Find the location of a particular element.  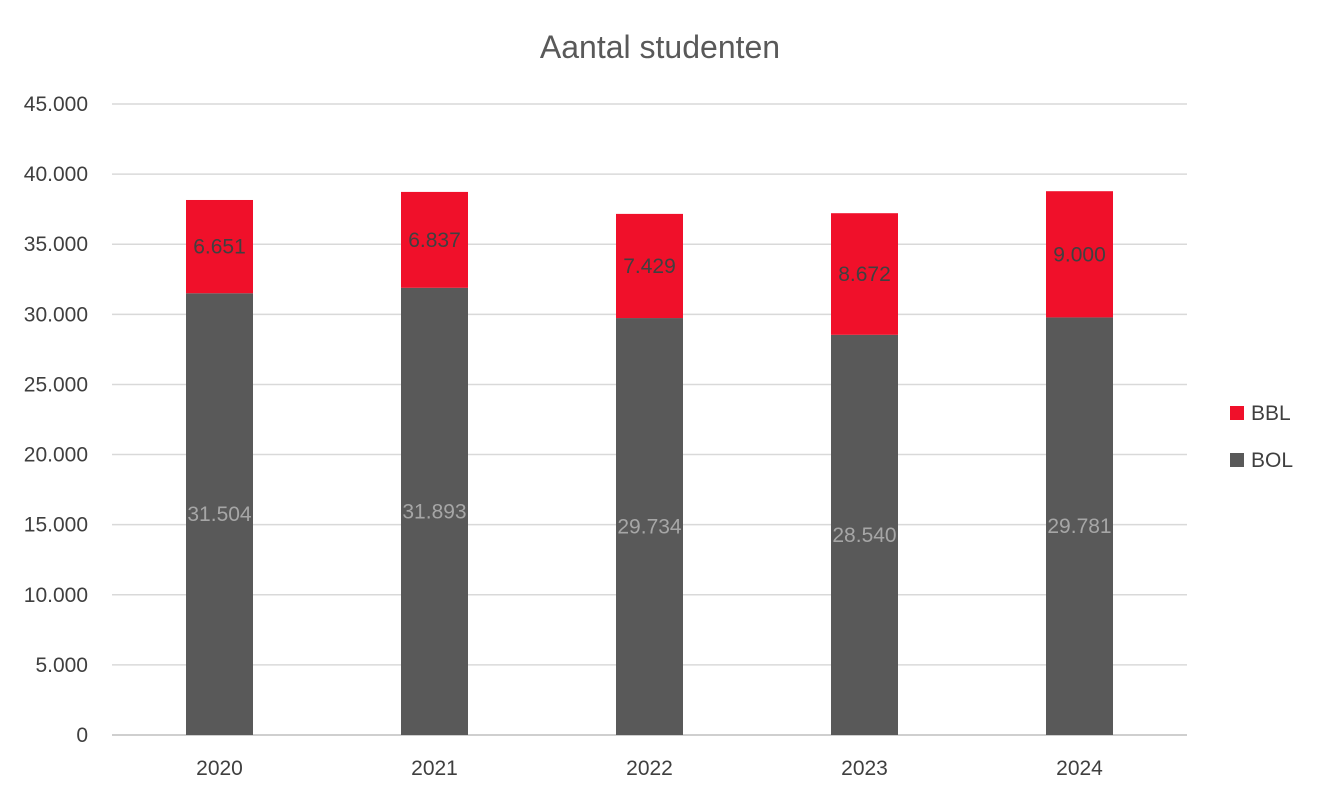

legend-swatch-bbl is located at coordinates (1237, 413).